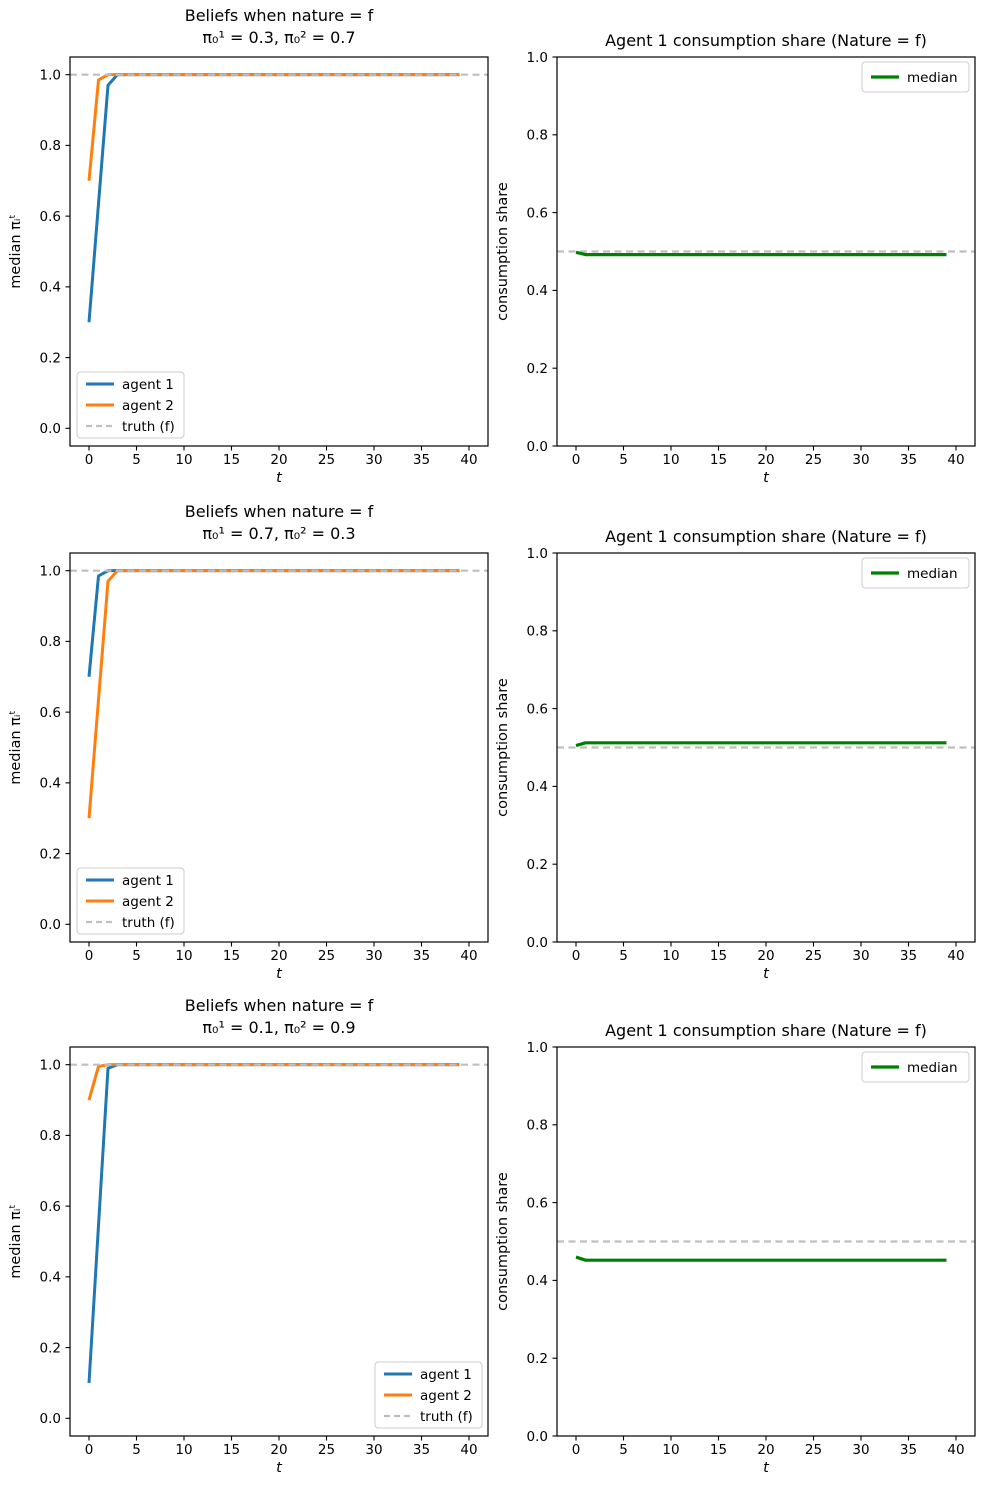  Describe the element at coordinates (503, 251) in the screenshot. I see `y-axis-label: consumption share` at that location.